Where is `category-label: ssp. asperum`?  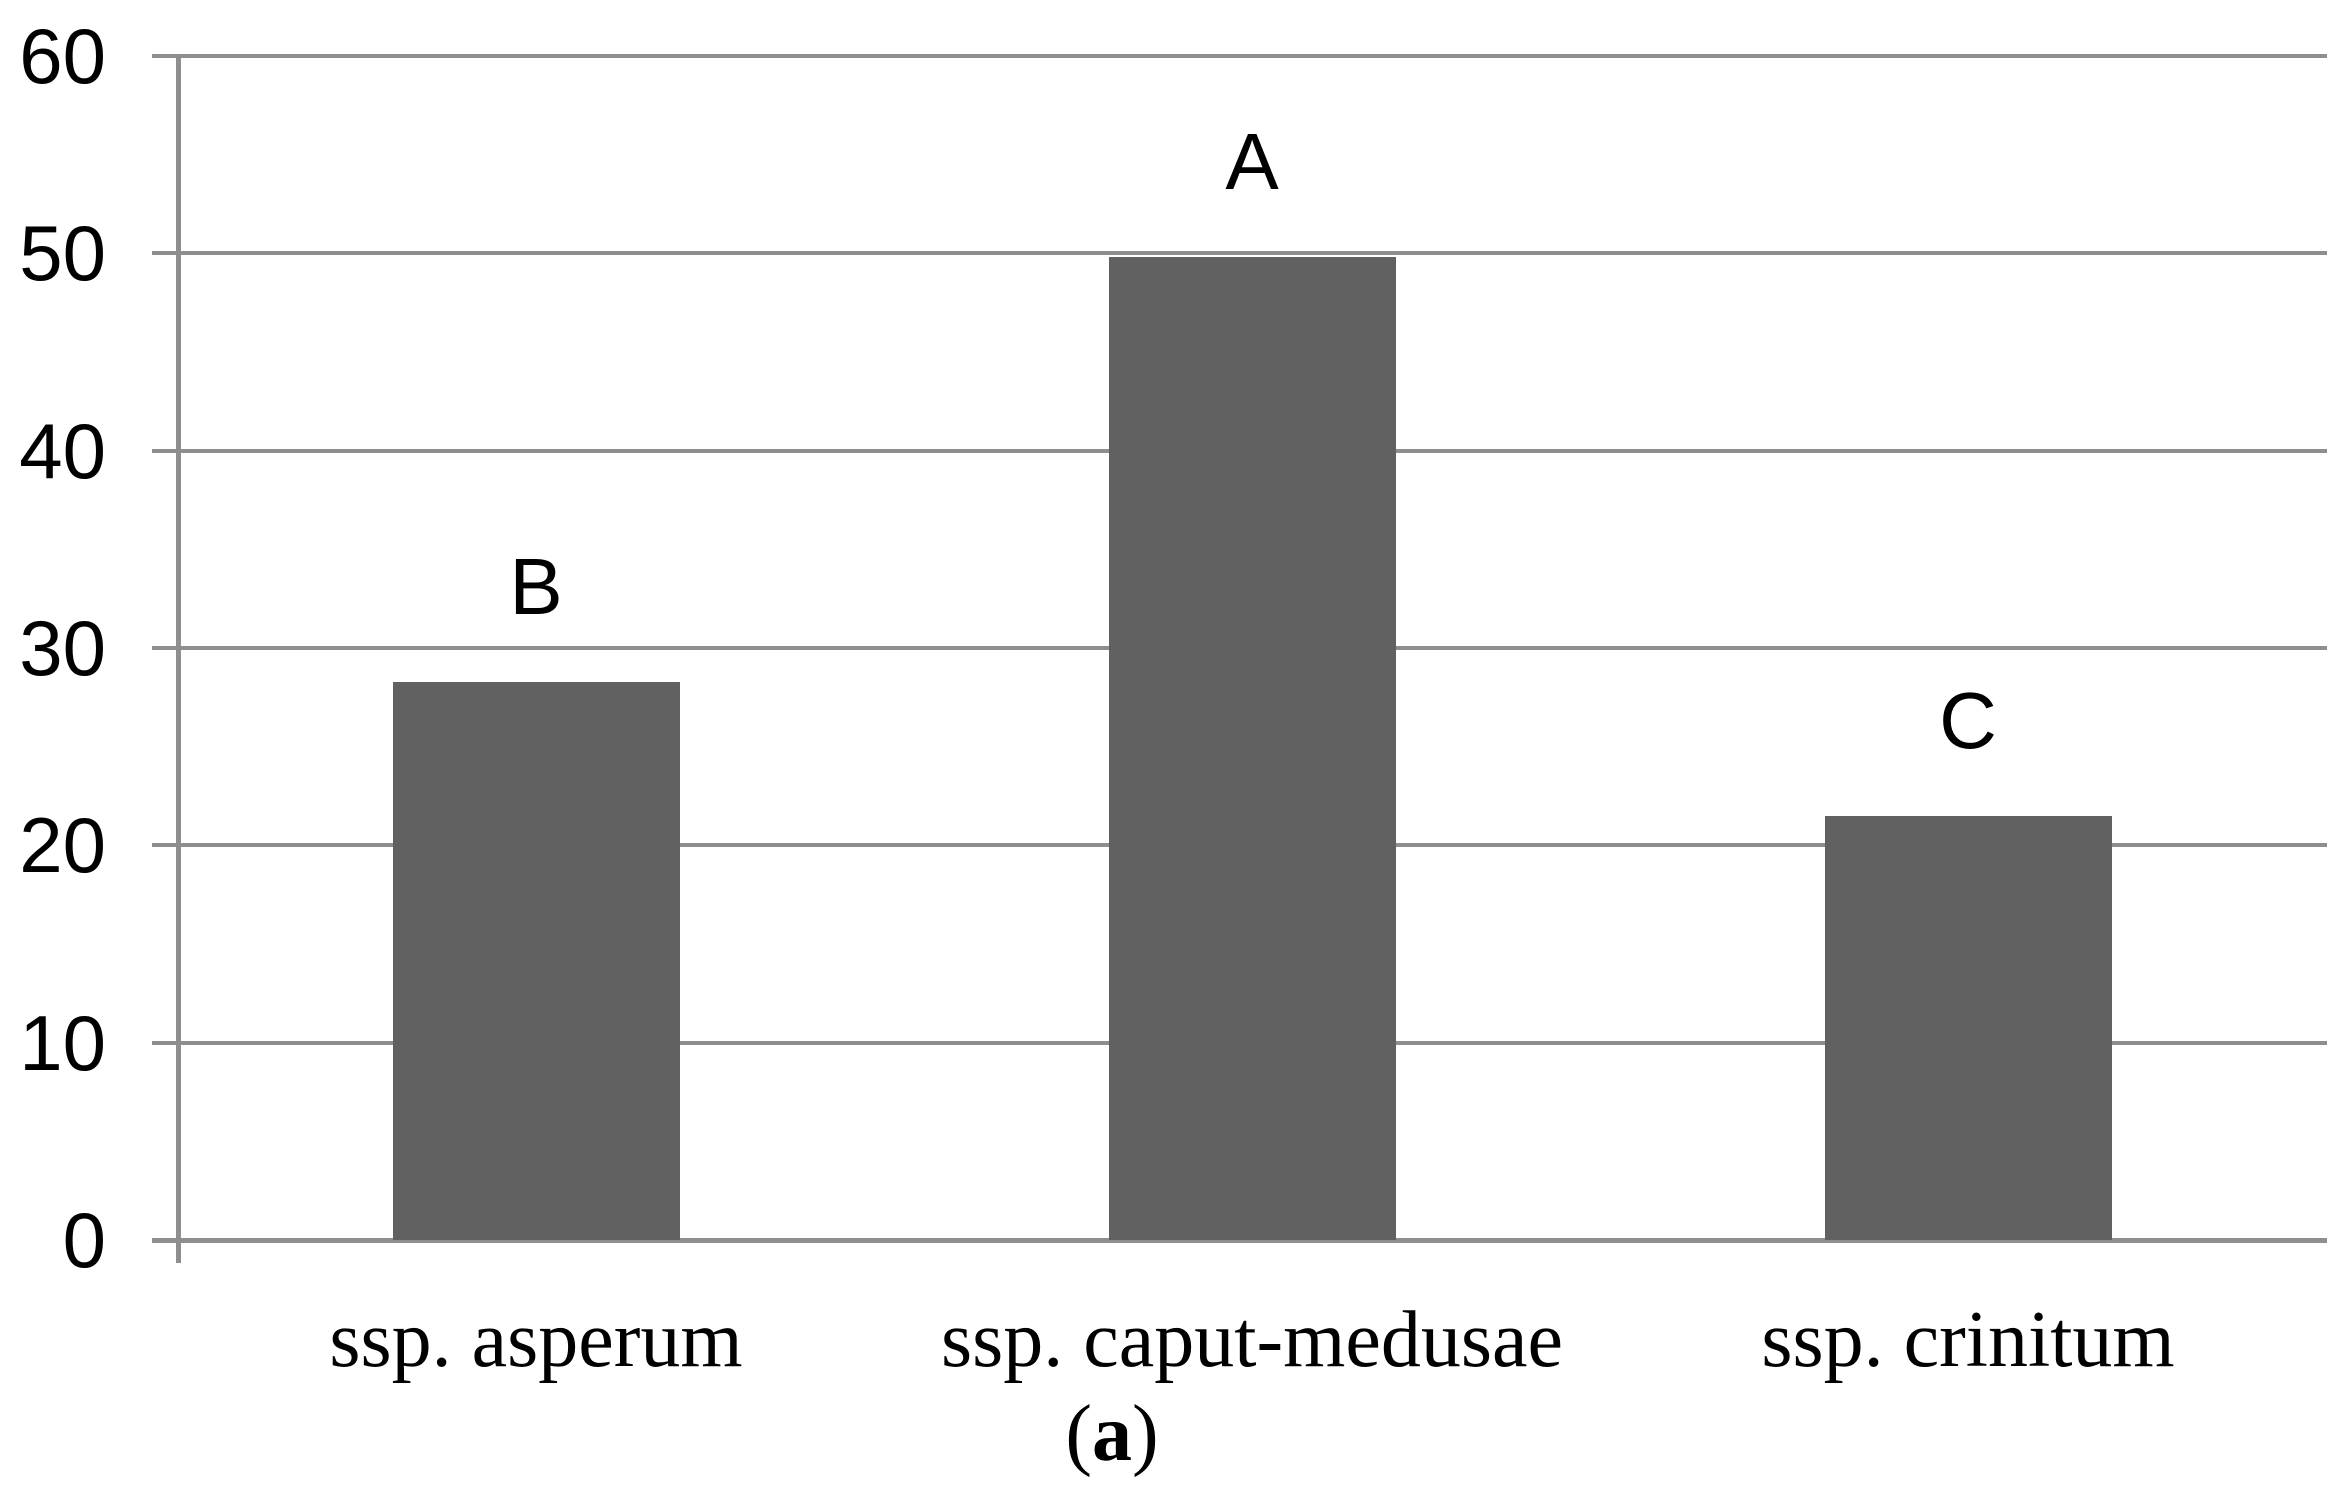
category-label: ssp. asperum is located at coordinates (536, 1340).